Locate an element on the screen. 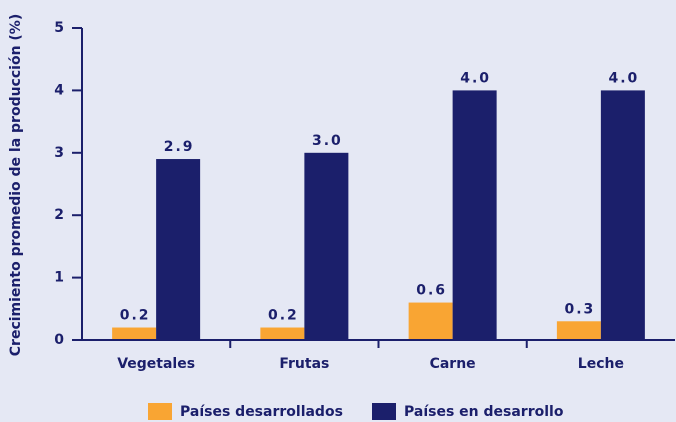 This screenshot has width=676, height=422. y-tick-label: 3 is located at coordinates (59, 153).